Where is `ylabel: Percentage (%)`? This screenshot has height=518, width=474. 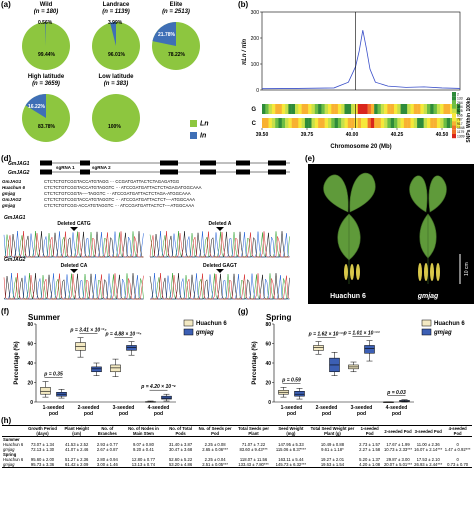
ylabel: Percentage (%) is located at coordinates (17, 362).